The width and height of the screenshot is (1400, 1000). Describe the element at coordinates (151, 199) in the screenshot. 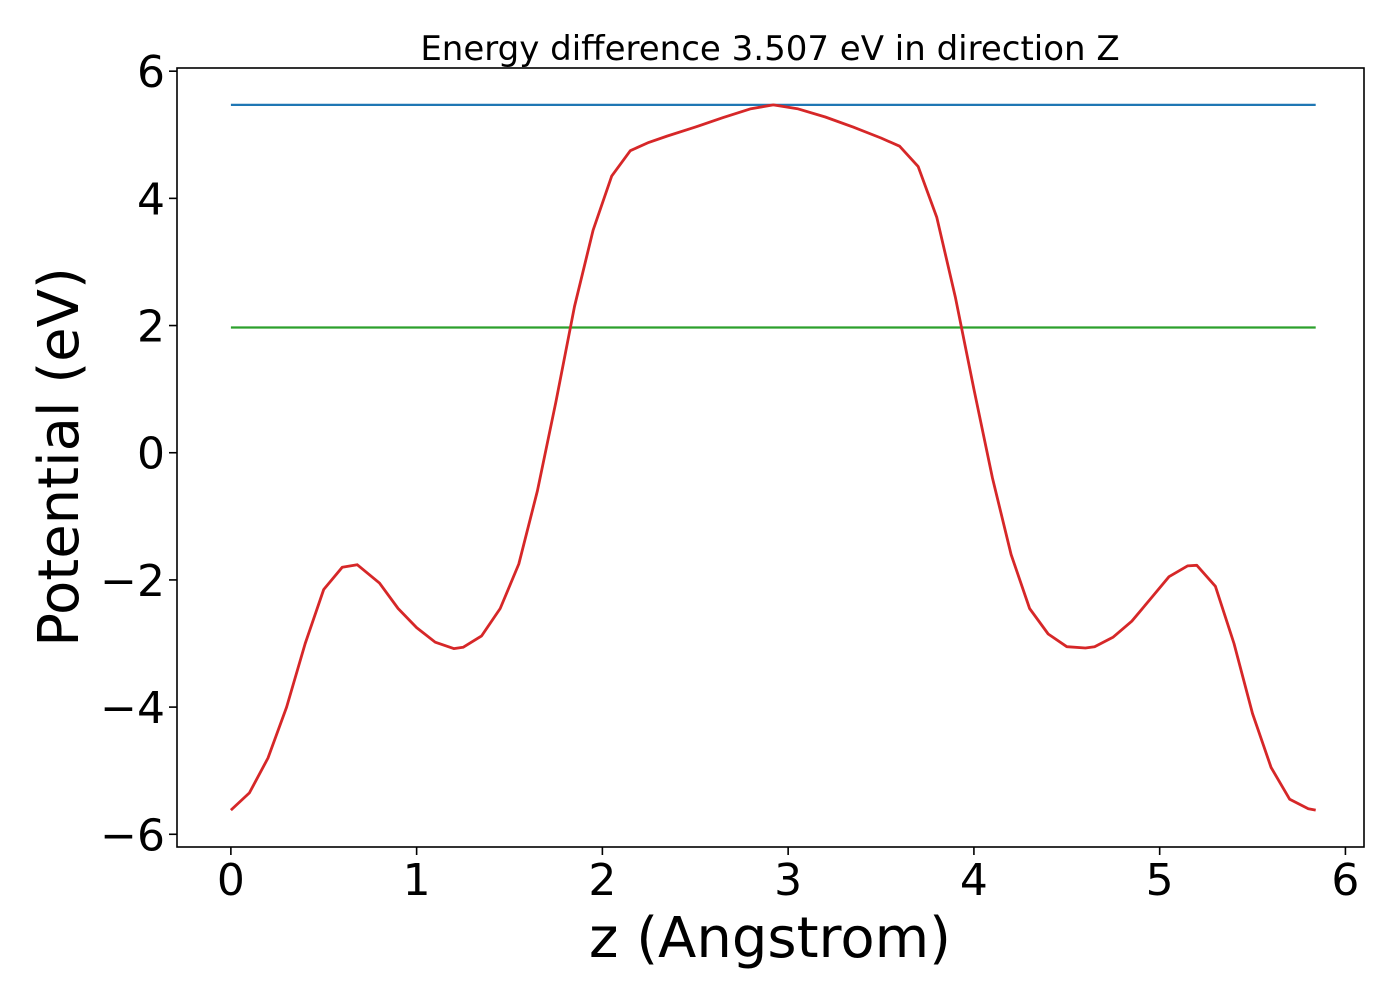

I see `y-tick-label: 4` at that location.